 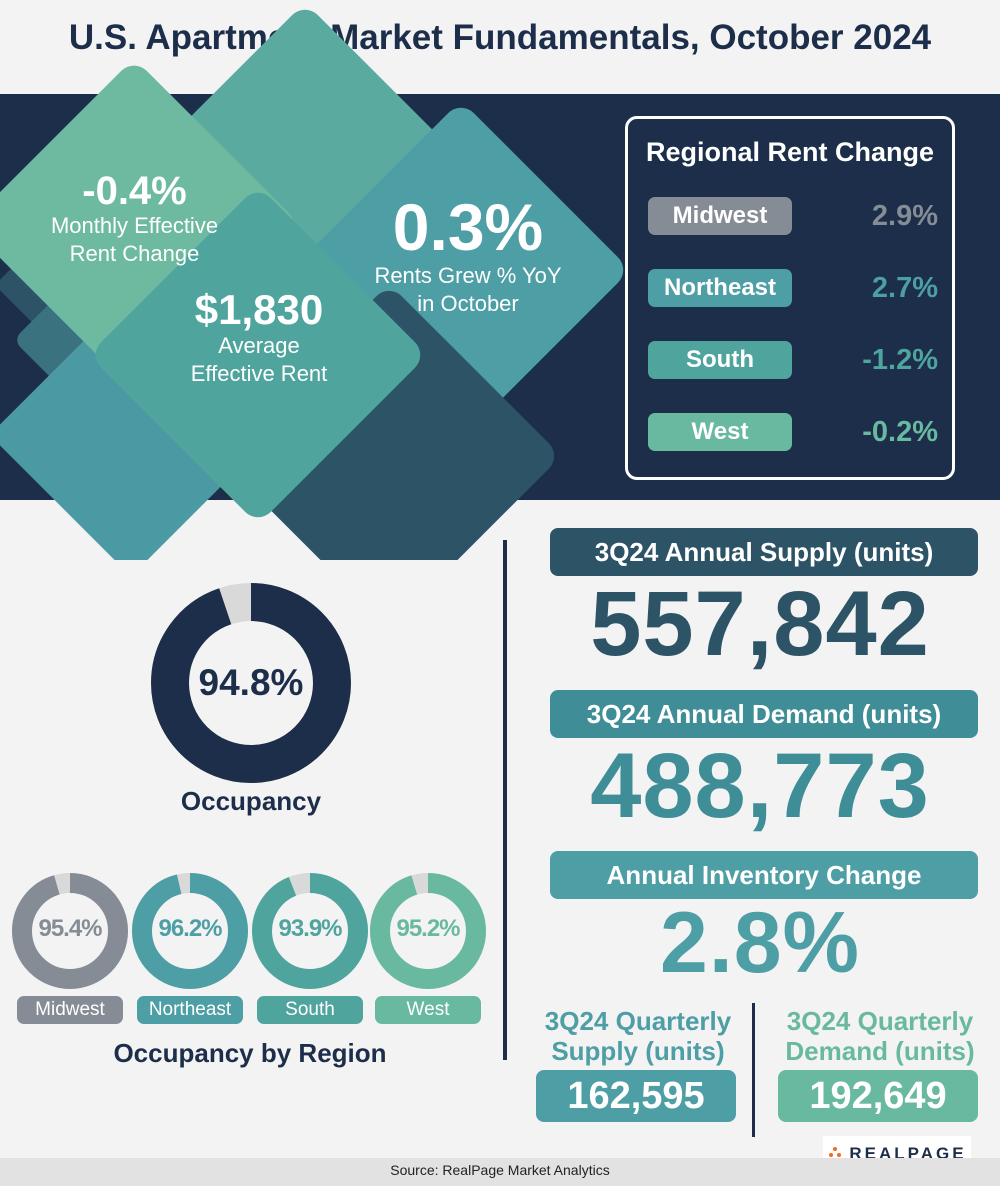 I want to click on average-rent-value: $1,830, so click(x=259, y=309).